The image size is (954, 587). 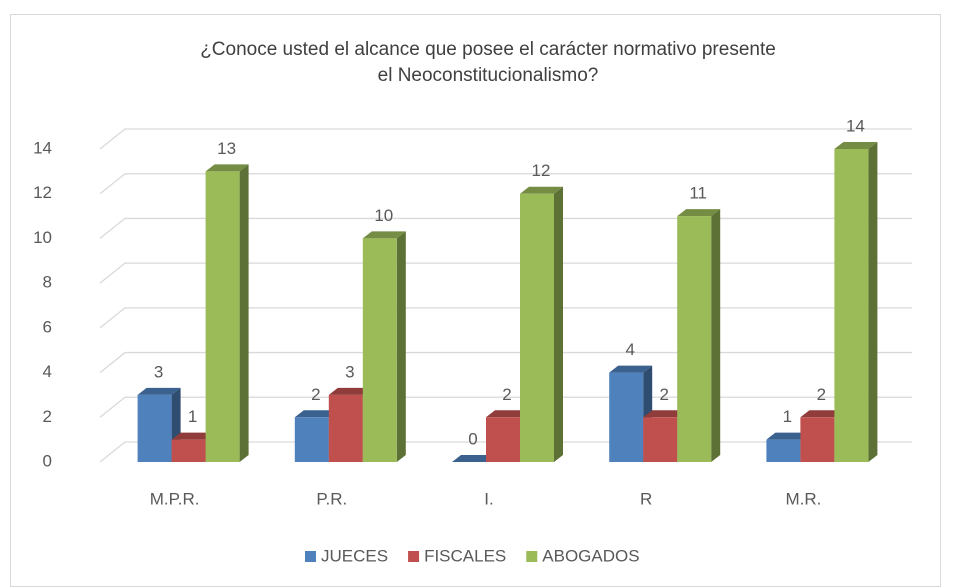 What do you see at coordinates (383, 215) in the screenshot?
I see `value-label: 10` at bounding box center [383, 215].